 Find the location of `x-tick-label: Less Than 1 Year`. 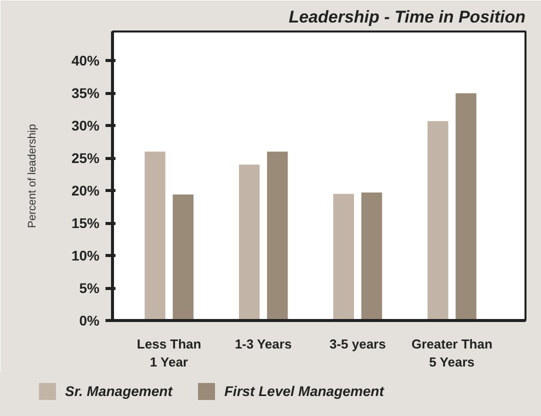

x-tick-label: Less Than 1 Year is located at coordinates (169, 353).